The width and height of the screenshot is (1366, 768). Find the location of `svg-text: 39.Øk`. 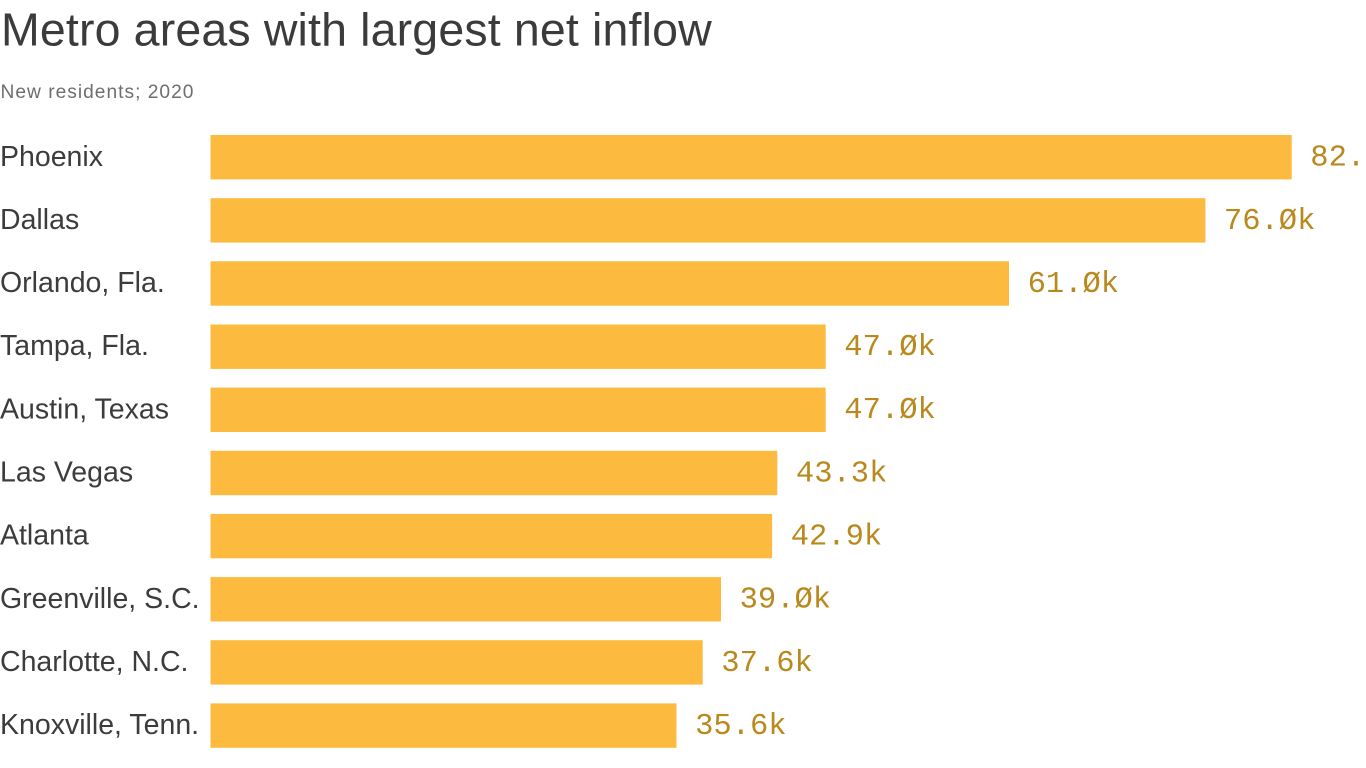

svg-text: 39.Øk is located at coordinates (786, 601).